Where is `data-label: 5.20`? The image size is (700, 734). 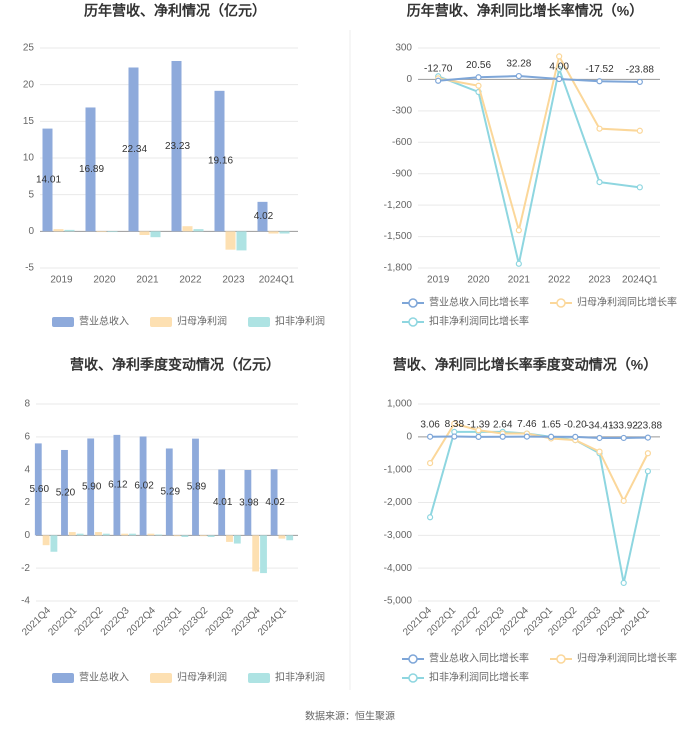 data-label: 5.20 is located at coordinates (66, 492).